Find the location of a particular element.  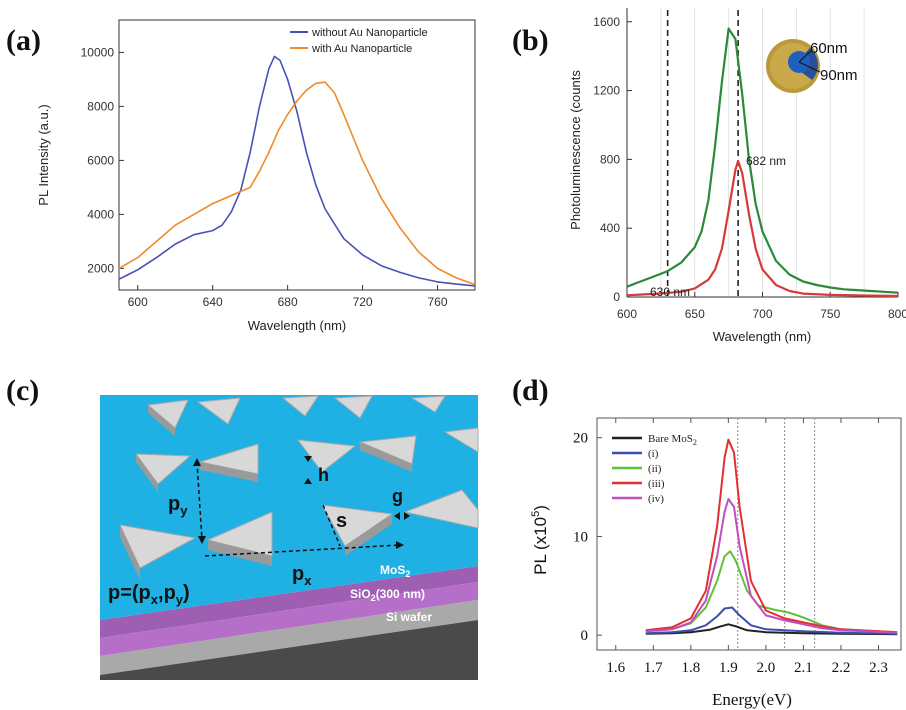

y-tick-label: 1600 is located at coordinates (606, 22).